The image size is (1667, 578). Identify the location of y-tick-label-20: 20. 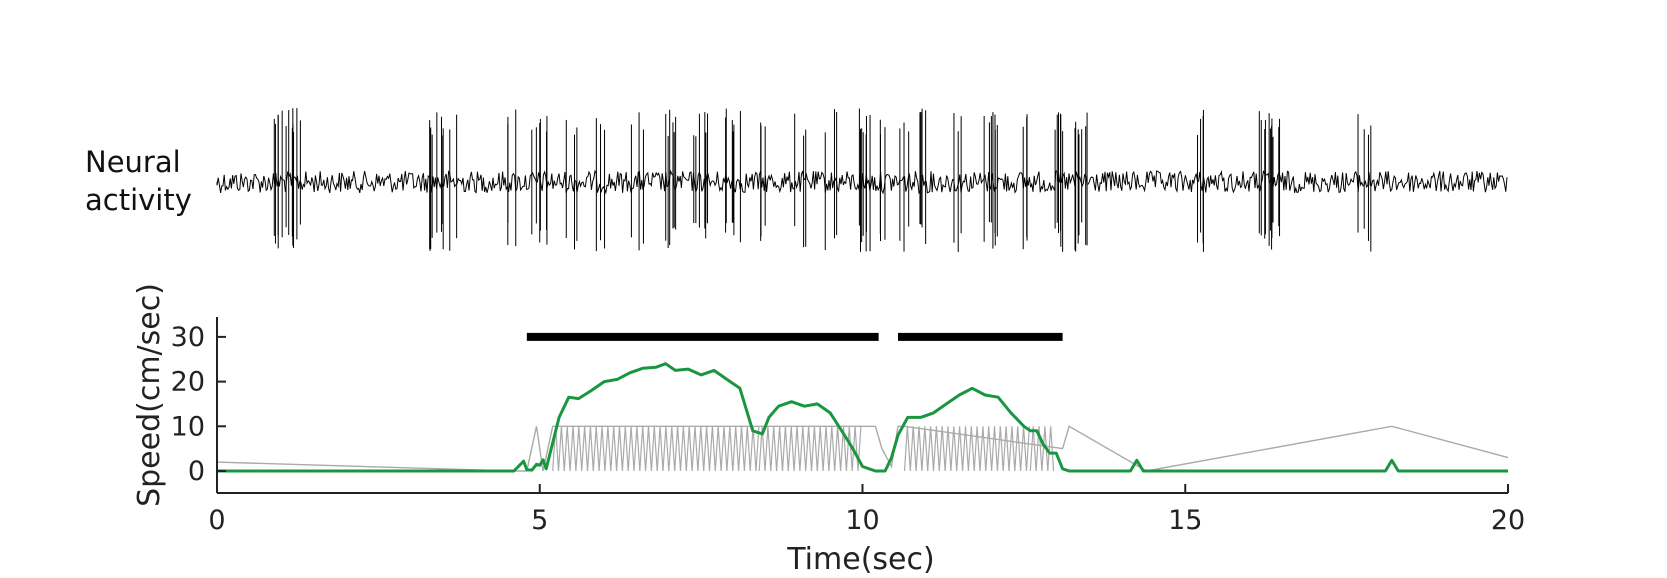
(188, 382).